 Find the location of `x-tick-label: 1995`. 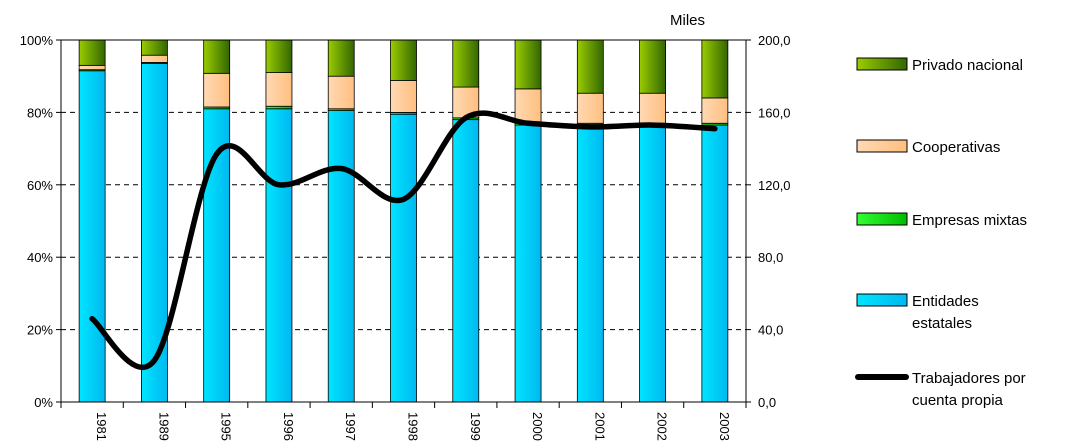

x-tick-label: 1995 is located at coordinates (226, 426).